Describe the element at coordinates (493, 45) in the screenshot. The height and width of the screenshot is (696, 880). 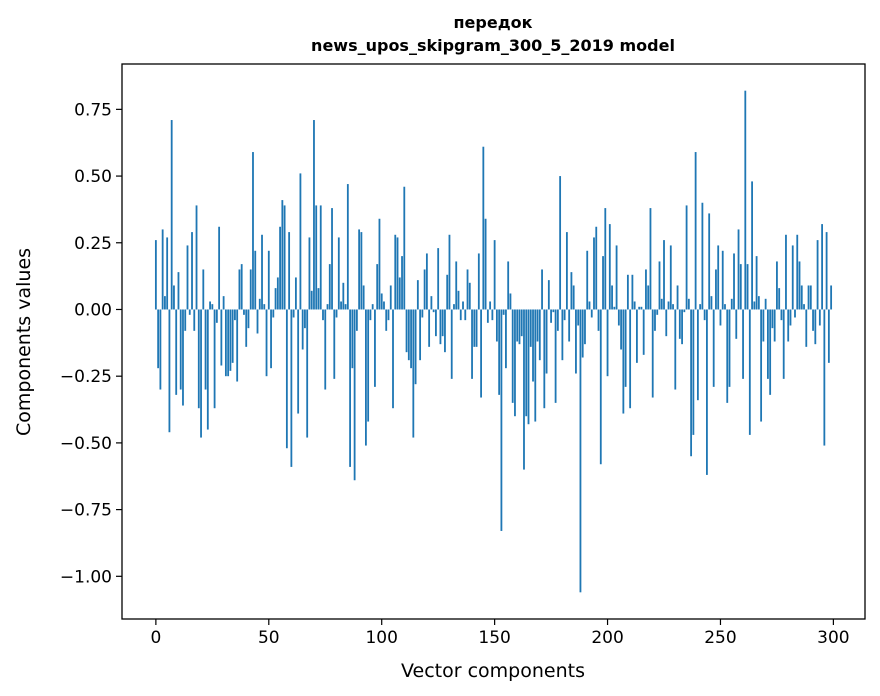
I see `chart-title-line2: news_upos_skipgram_300_5_2019 model` at that location.